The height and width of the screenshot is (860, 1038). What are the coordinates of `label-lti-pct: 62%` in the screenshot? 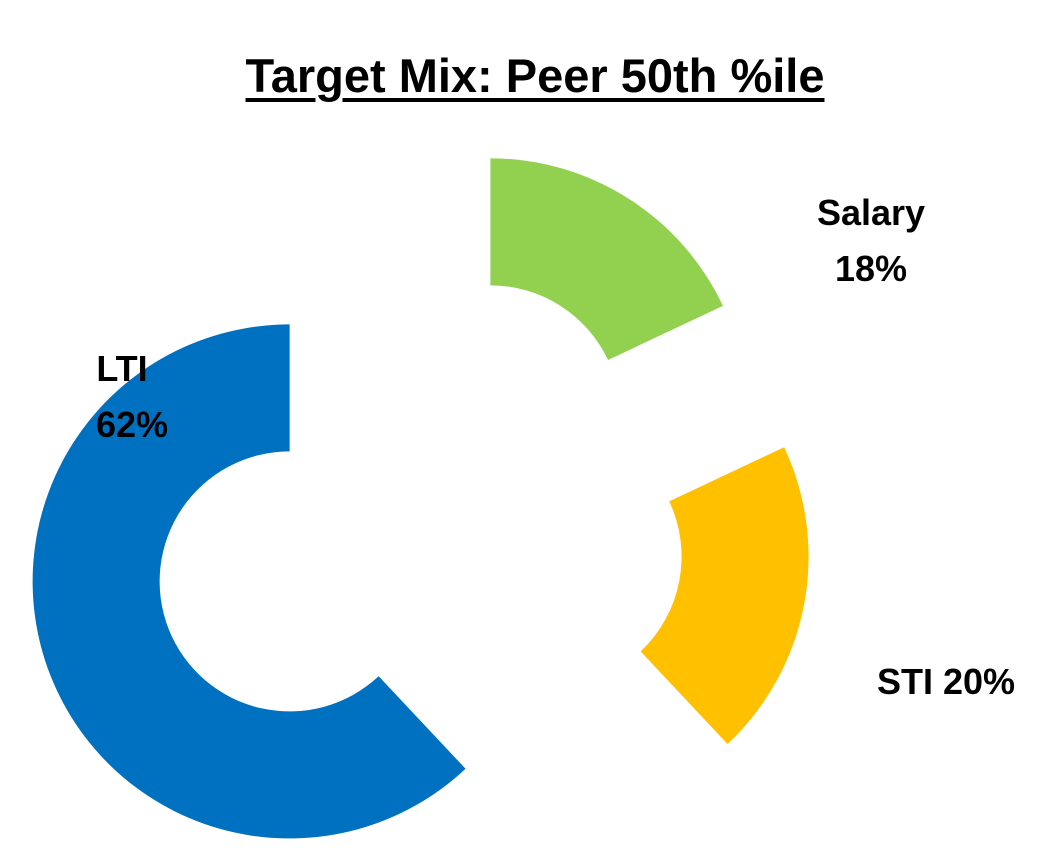 It's located at (132, 424).